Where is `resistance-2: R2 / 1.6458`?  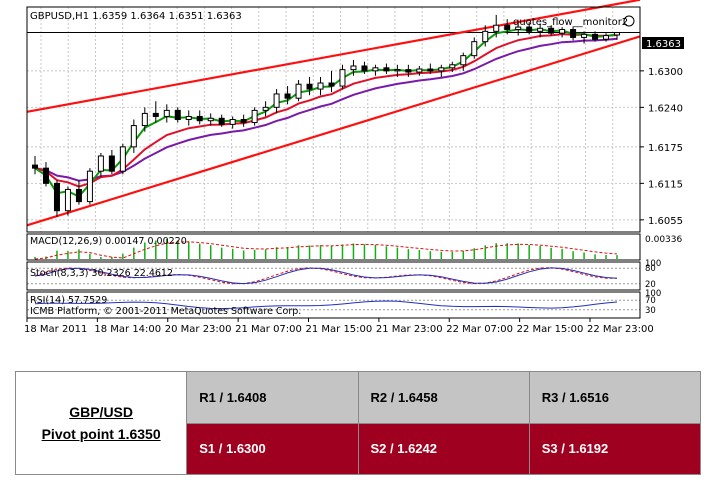
resistance-2: R2 / 1.6458 is located at coordinates (443, 397).